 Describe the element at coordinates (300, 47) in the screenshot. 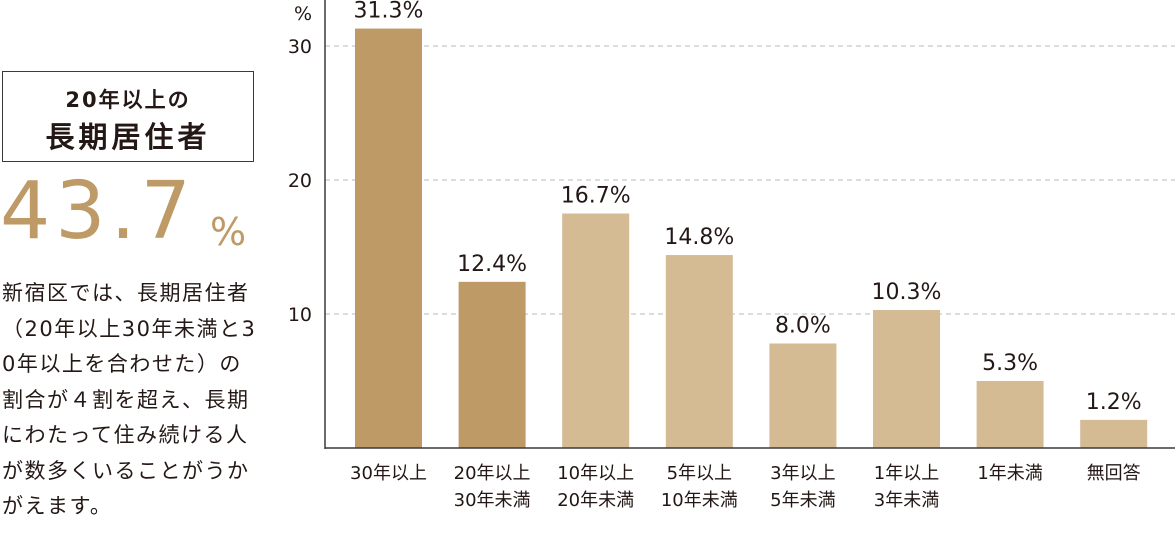

I see `y-tick-label: 30` at that location.